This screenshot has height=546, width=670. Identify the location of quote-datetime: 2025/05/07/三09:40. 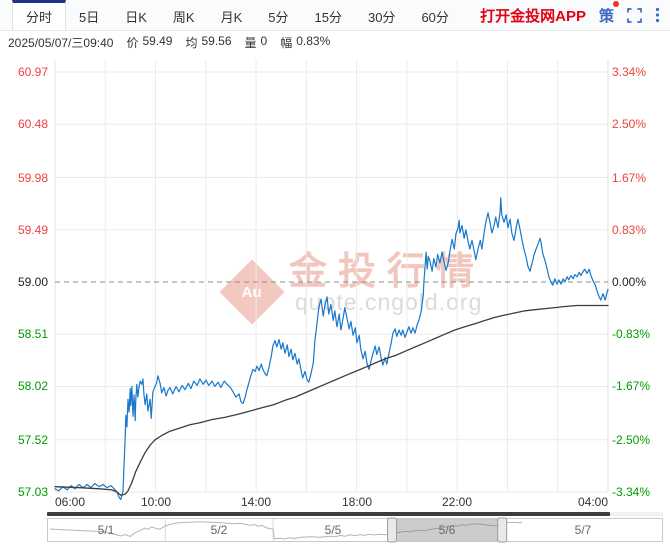
(61, 42).